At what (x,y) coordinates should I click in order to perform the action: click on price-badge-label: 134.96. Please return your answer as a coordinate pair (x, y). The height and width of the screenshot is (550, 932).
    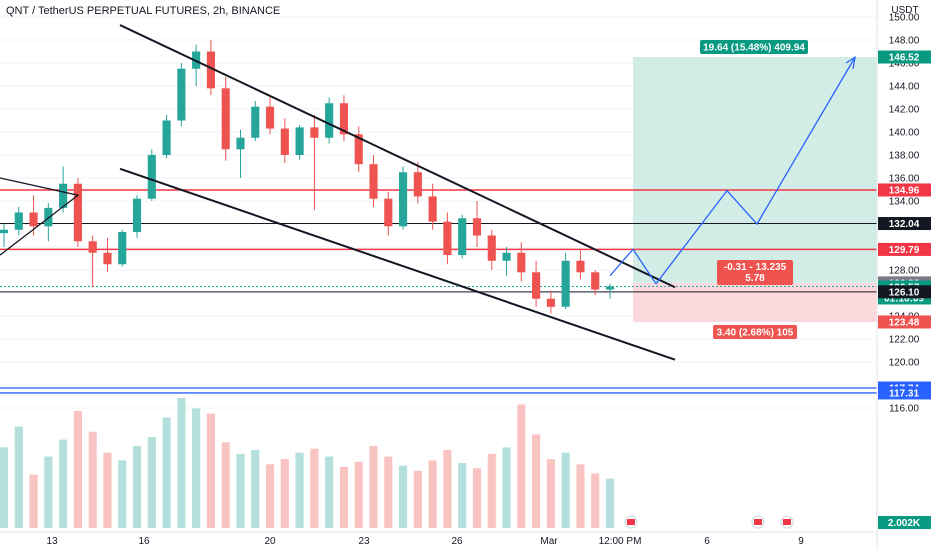
    Looking at the image, I should click on (904, 190).